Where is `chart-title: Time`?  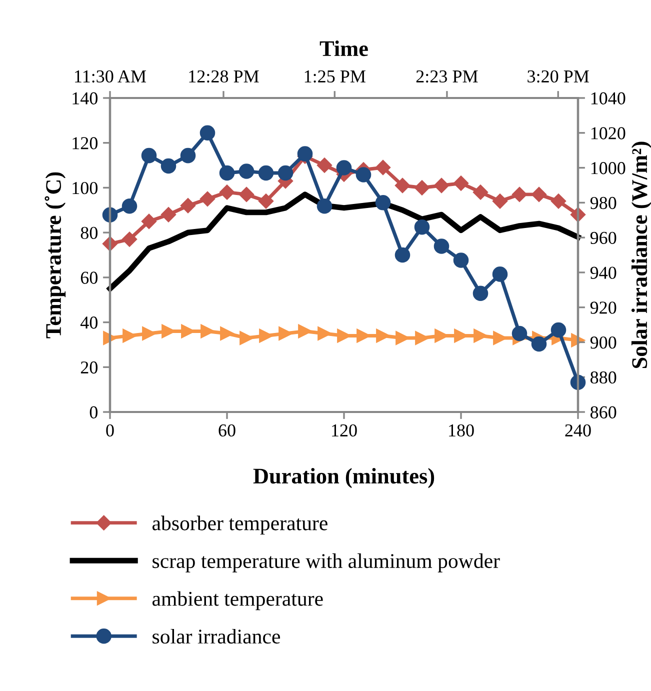
chart-title: Time is located at coordinates (344, 48).